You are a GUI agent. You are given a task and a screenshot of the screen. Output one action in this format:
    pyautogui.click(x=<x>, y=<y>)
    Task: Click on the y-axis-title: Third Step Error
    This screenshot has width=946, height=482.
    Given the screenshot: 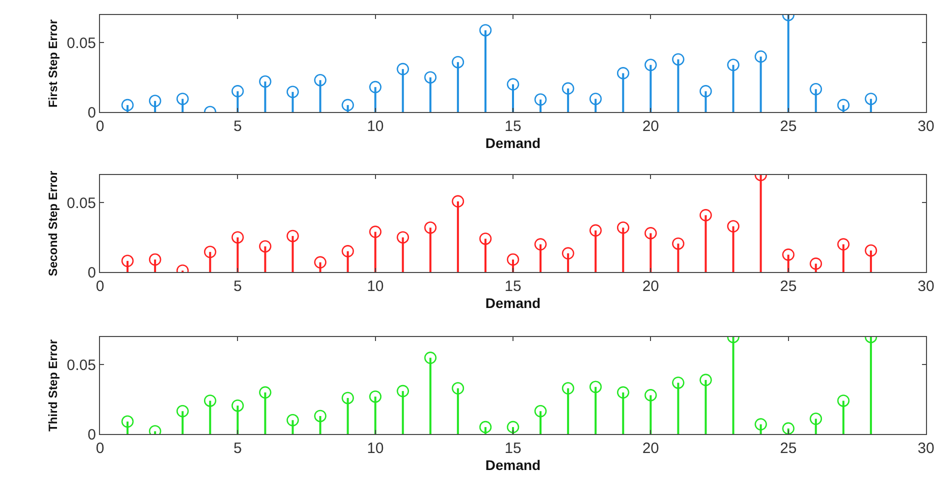 What is the action you would take?
    pyautogui.click(x=53, y=385)
    